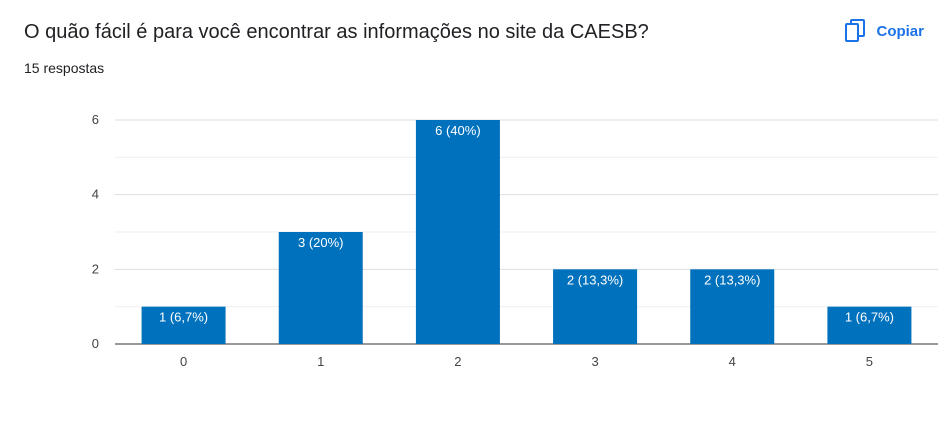  I want to click on x-tick-label: 1, so click(320, 361).